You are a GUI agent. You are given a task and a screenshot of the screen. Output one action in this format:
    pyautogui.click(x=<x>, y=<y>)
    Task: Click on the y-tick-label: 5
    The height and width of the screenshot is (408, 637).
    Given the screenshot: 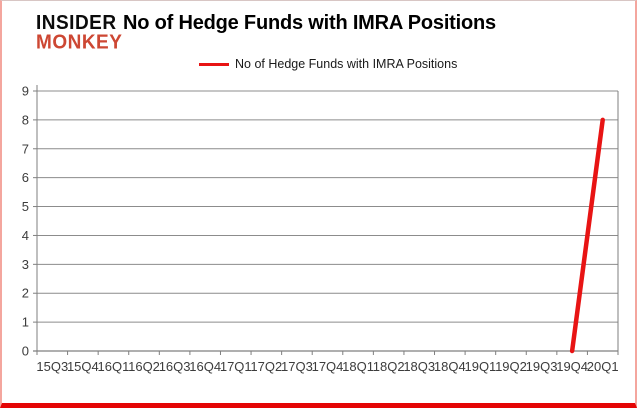 What is the action you would take?
    pyautogui.click(x=25, y=206)
    